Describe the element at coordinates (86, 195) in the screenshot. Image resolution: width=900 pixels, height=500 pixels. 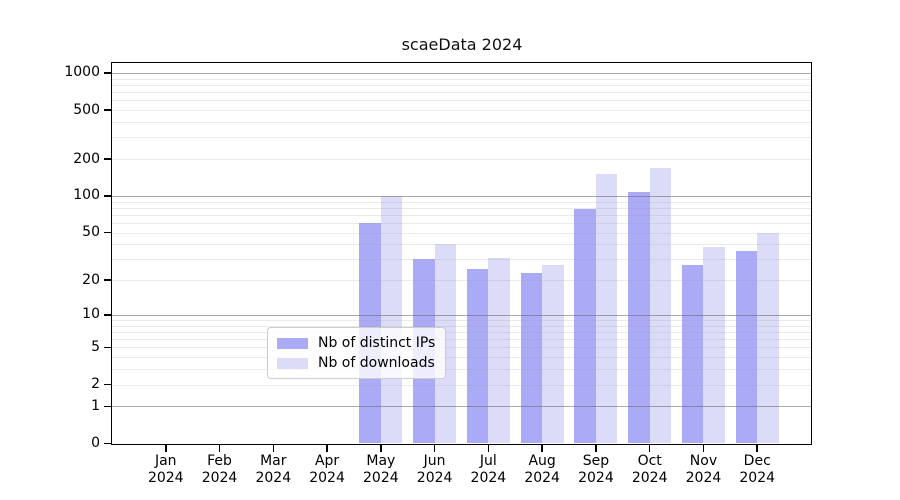
I see `y-tick-label: 100` at that location.